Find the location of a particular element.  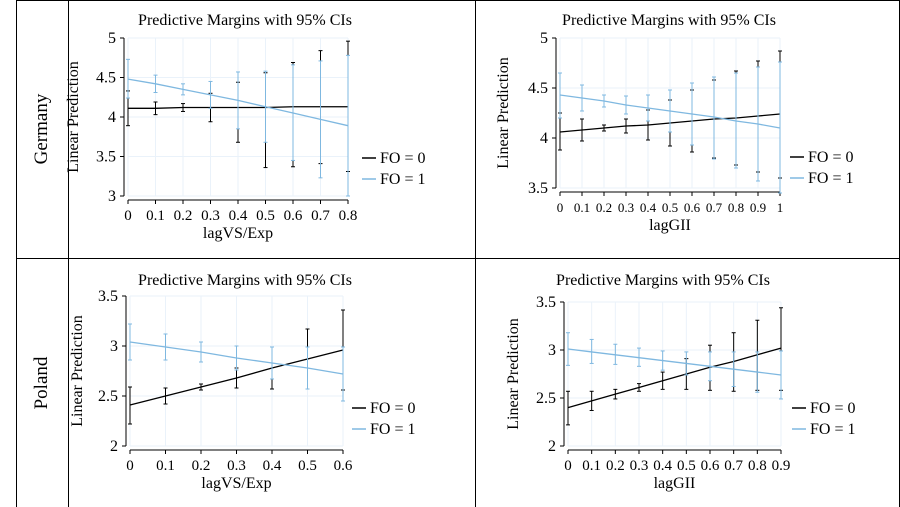

table-border-top is located at coordinates (458, 0).